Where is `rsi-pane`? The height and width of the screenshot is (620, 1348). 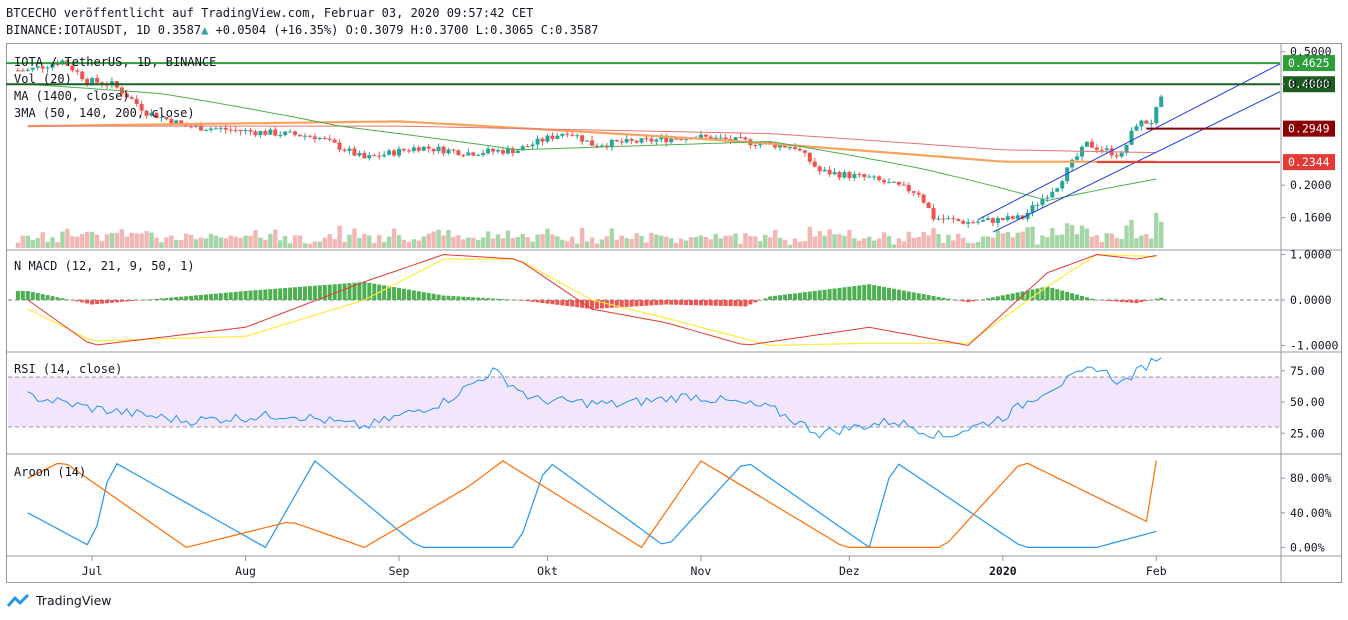 rsi-pane is located at coordinates (644, 398).